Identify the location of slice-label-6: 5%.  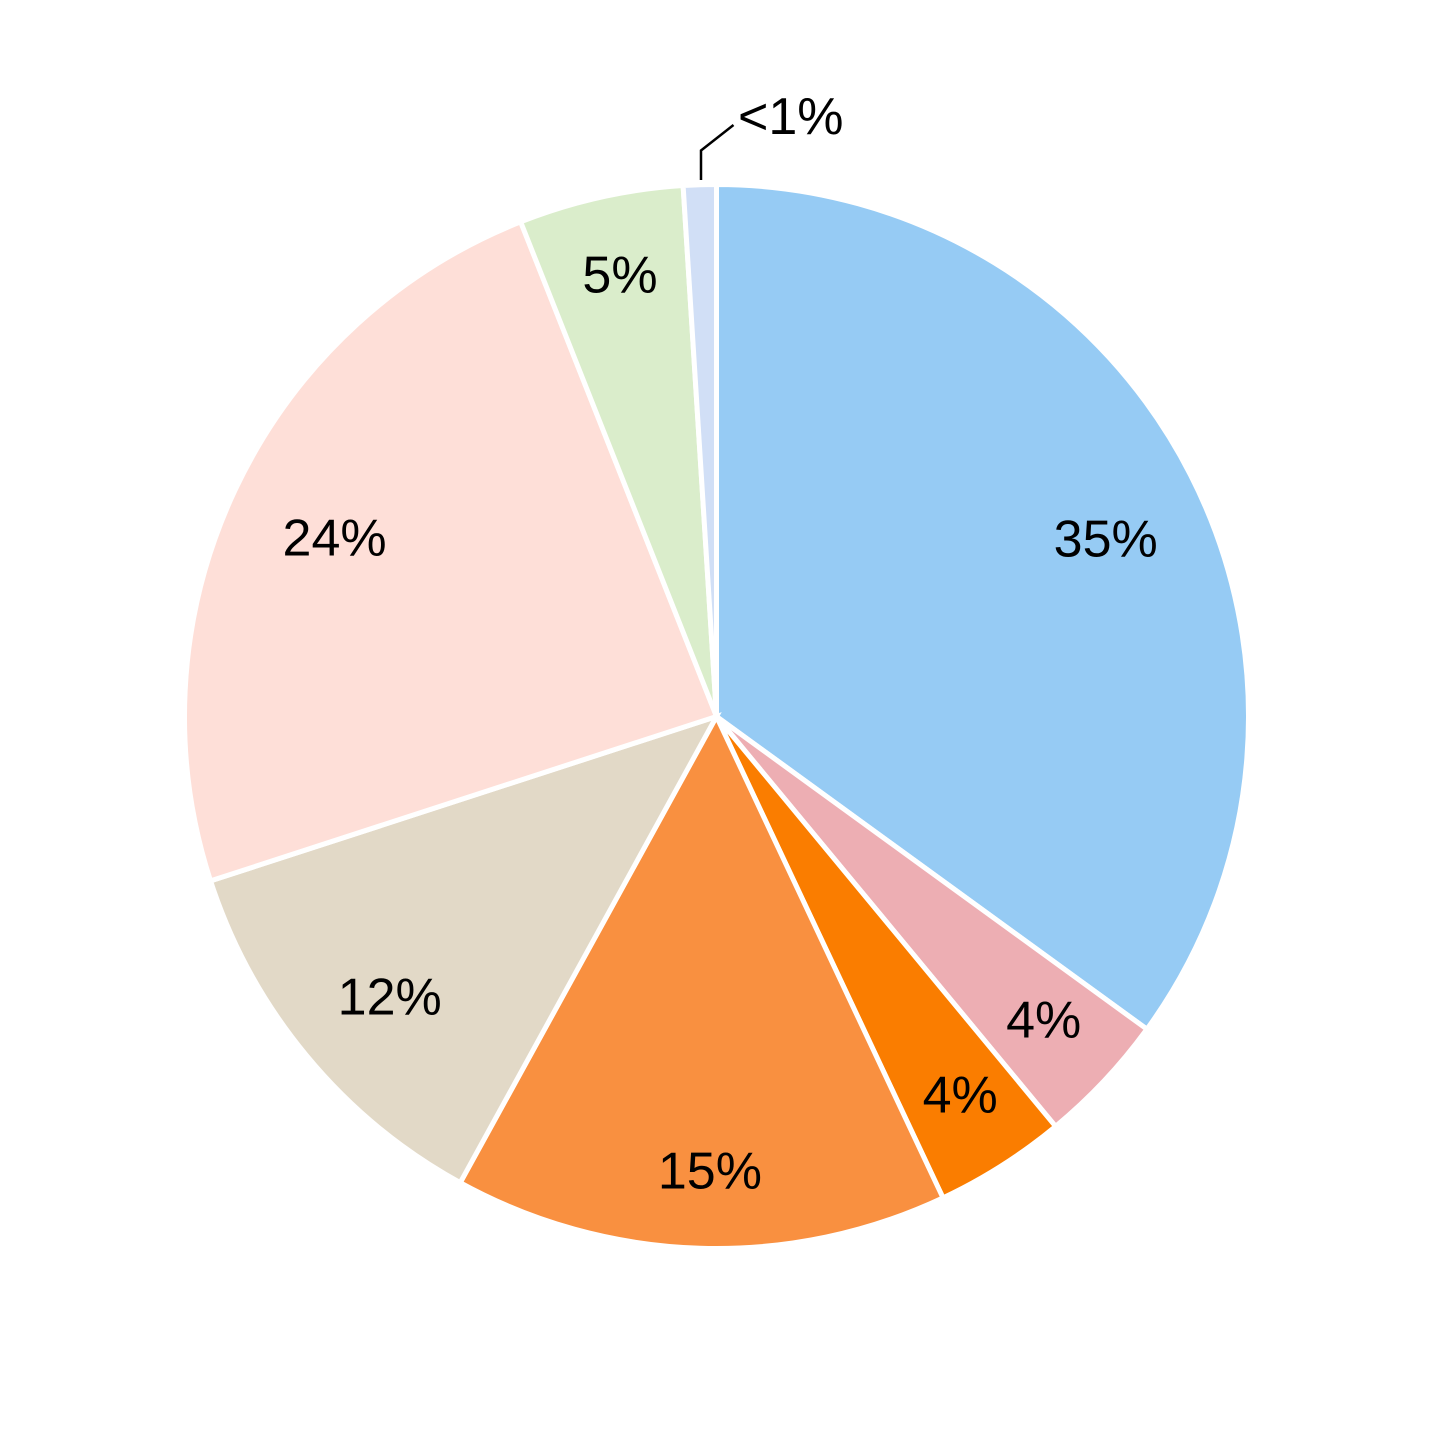
(619, 276).